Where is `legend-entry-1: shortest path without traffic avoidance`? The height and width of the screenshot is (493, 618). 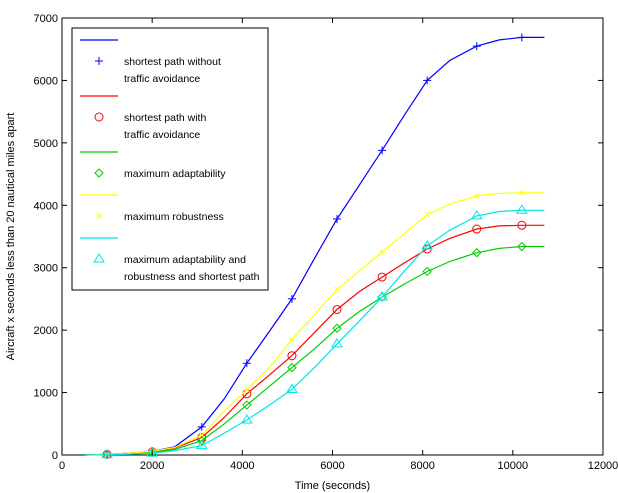 legend-entry-1: shortest path without traffic avoidance is located at coordinates (150, 62).